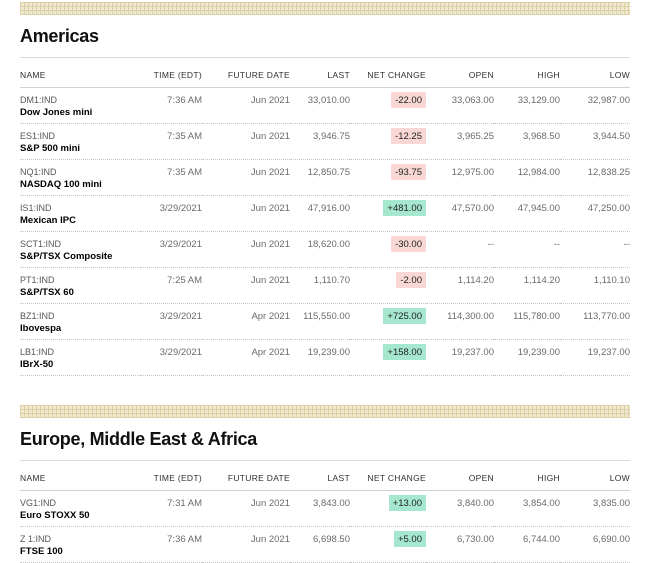 This screenshot has height=563, width=670. I want to click on name-cell: BZ1:IND Ibovespa, so click(80, 321).